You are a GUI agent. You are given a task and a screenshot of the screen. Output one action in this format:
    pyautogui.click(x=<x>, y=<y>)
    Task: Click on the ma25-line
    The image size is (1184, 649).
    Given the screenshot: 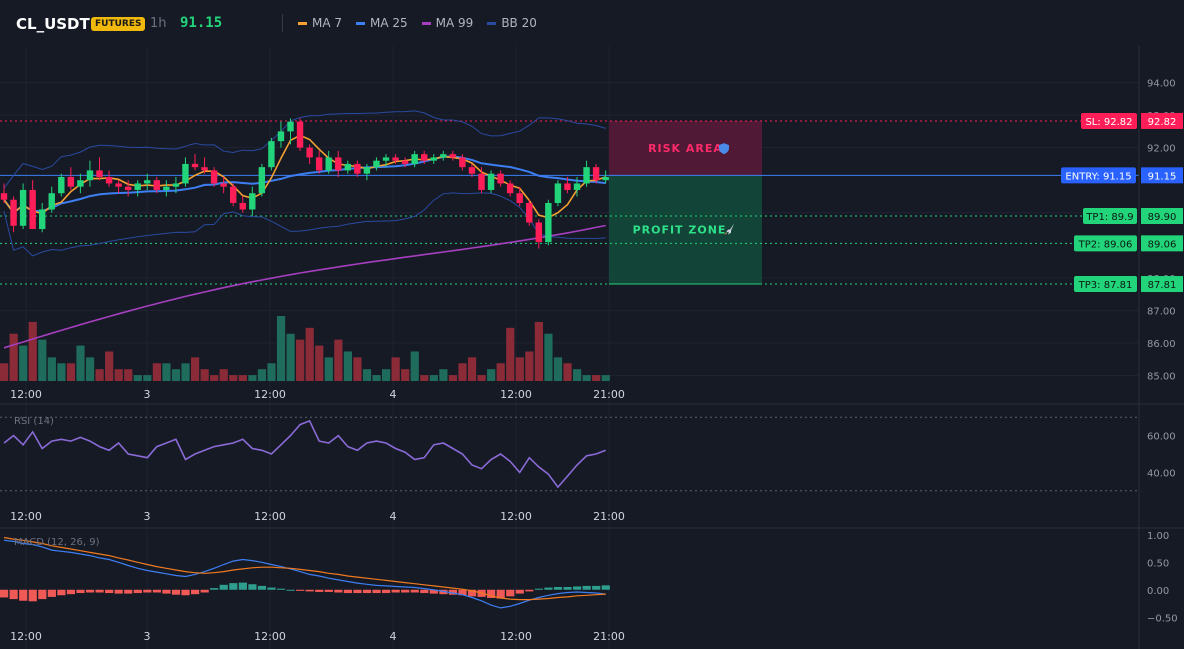 What is the action you would take?
    pyautogui.click(x=304, y=185)
    